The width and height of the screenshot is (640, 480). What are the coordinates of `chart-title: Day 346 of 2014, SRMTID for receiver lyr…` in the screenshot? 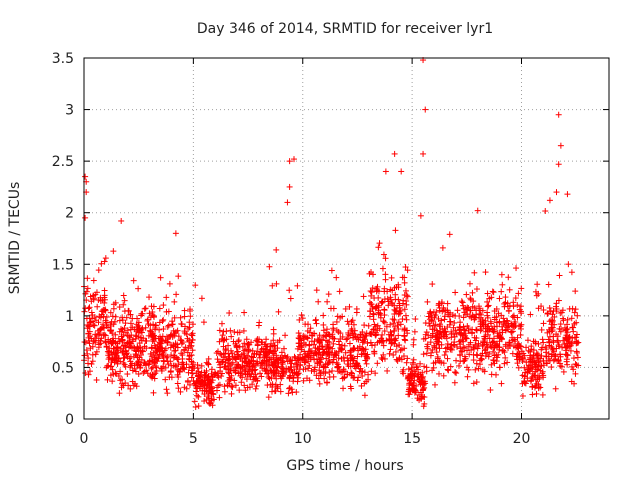 It's located at (345, 29).